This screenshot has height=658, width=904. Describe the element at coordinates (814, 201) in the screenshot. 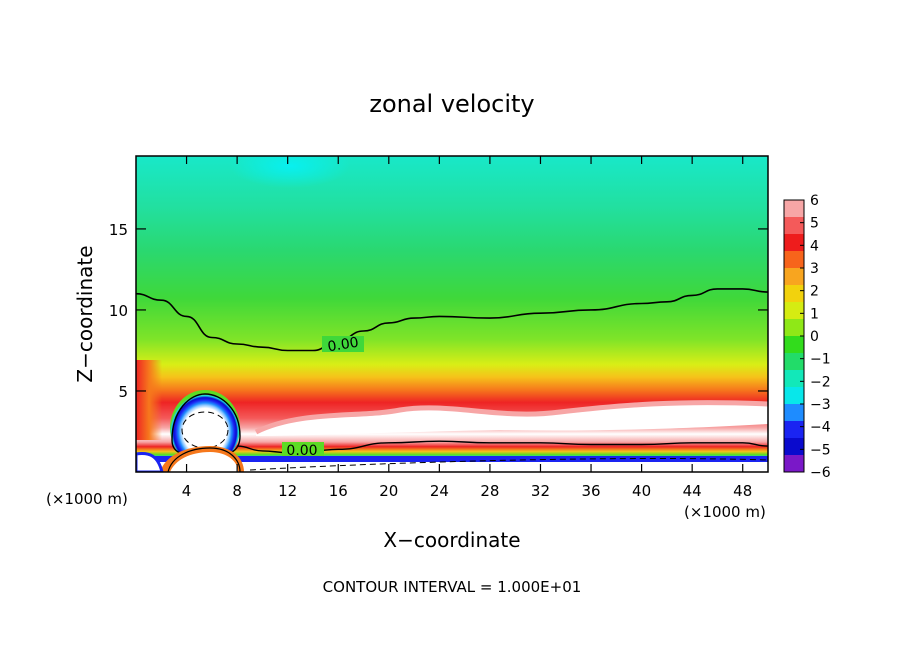

I see `colorbar-level-label: 6` at that location.